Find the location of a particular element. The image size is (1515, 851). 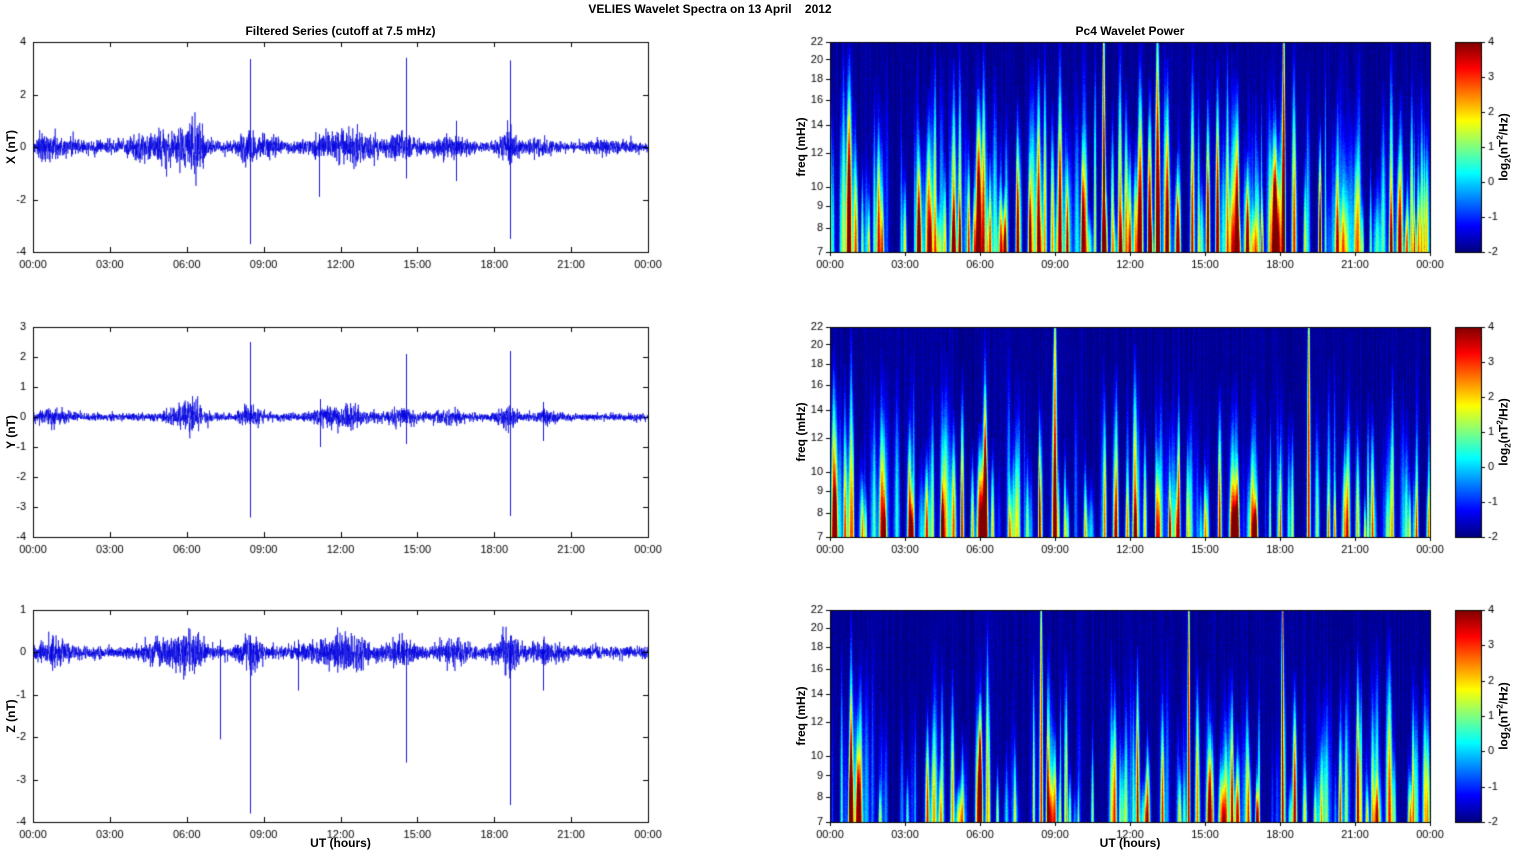

colorbar-unit-label-x: log2(nT2/Hz) is located at coordinates (1504, 147).